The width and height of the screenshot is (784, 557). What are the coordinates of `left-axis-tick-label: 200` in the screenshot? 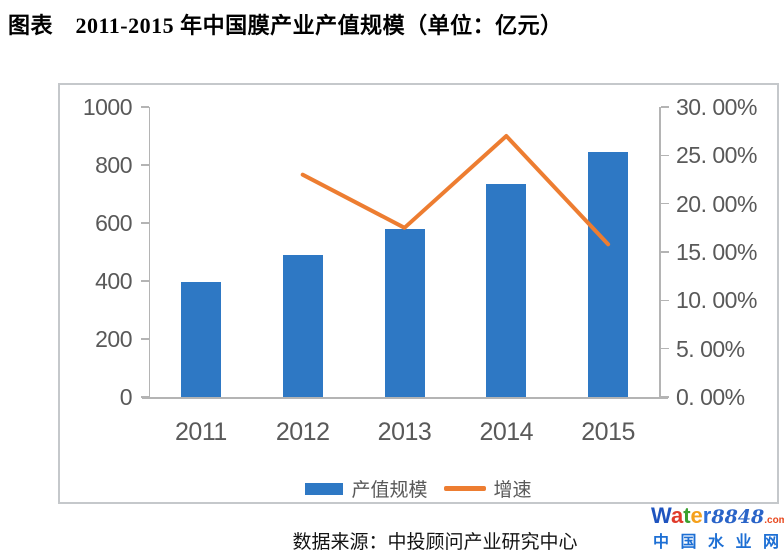 It's located at (113, 339).